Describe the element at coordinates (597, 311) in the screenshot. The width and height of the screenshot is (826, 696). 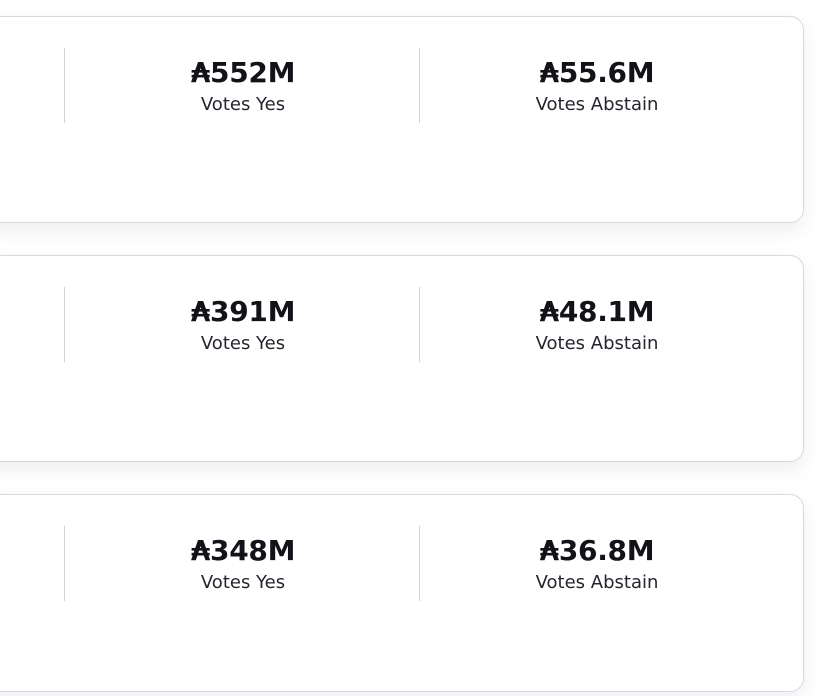
I see `votes-abstain-amount: ₳48.1M` at that location.